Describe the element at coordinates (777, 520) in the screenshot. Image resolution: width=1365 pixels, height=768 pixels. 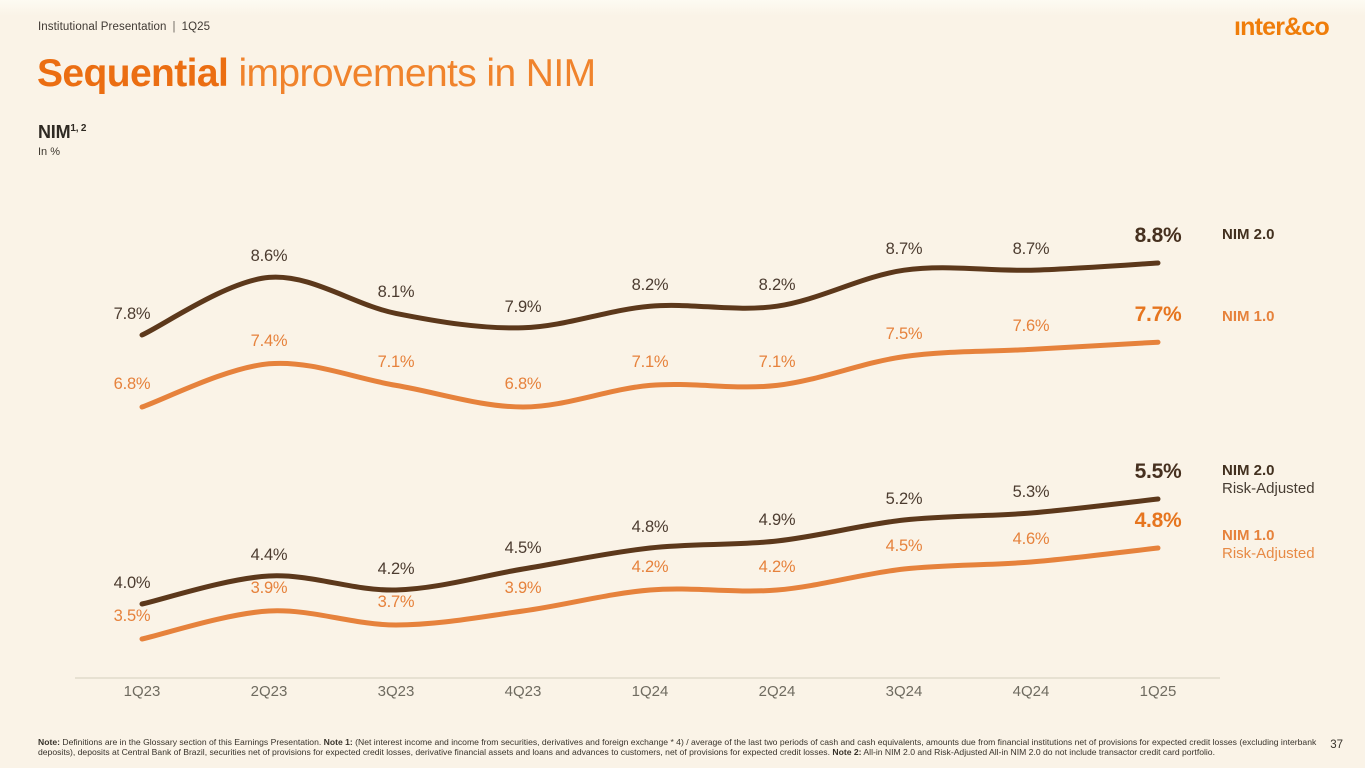
I see `data-label-nim-2-0-risk-adjusted-2q24: 4.9%` at that location.